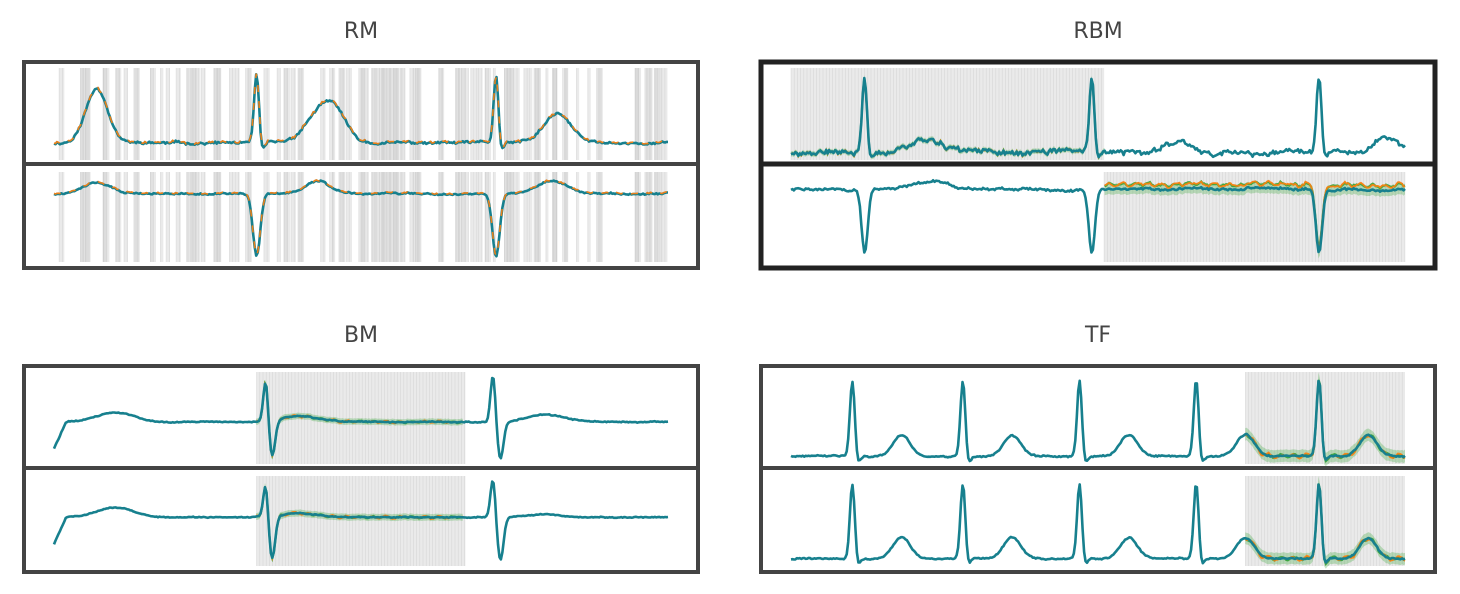  I want to click on panel-title-bm: BM, so click(361, 335).